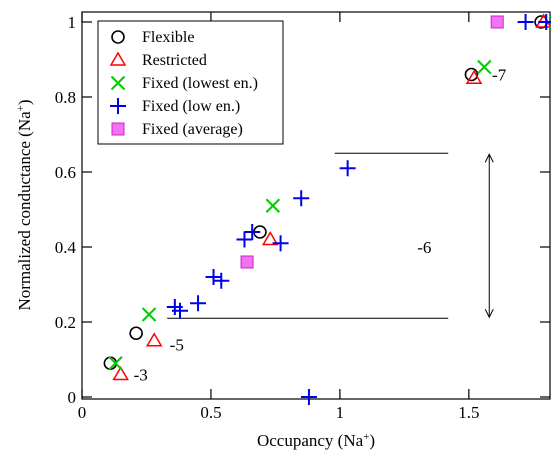 The width and height of the screenshot is (551, 457). I want to click on x-tick-label: 0.5, so click(210, 412).